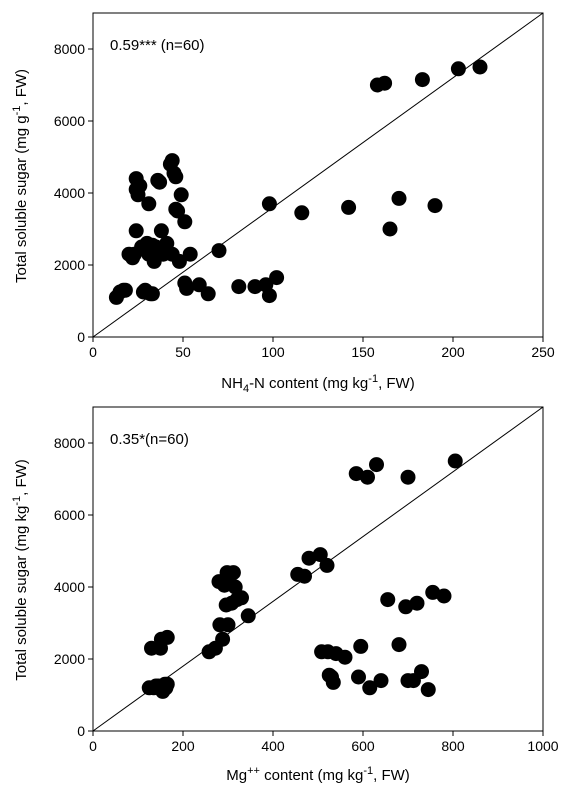 Image resolution: width=562 pixels, height=787 pixels. I want to click on chart-annotation: 0.35*(n=60), so click(149, 439).